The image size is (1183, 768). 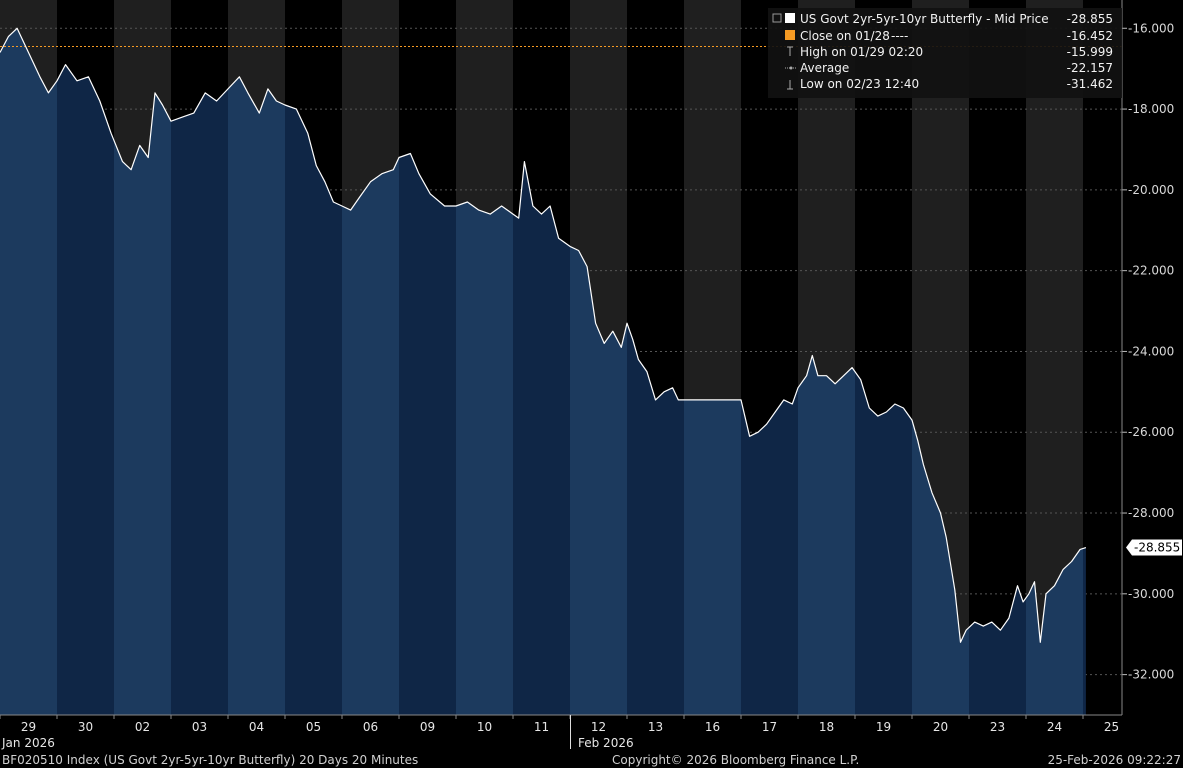 I want to click on x-tick-label: 16, so click(x=712, y=727).